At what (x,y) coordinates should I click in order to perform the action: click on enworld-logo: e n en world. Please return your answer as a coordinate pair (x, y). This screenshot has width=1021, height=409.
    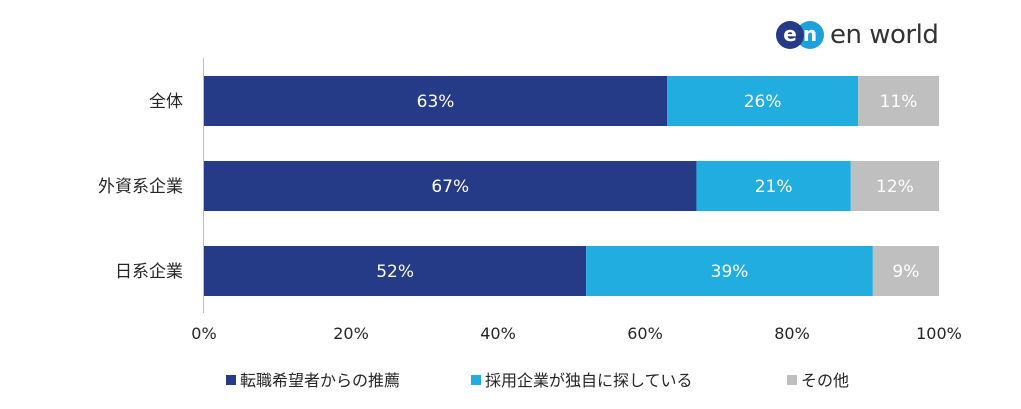
    Looking at the image, I should click on (857, 35).